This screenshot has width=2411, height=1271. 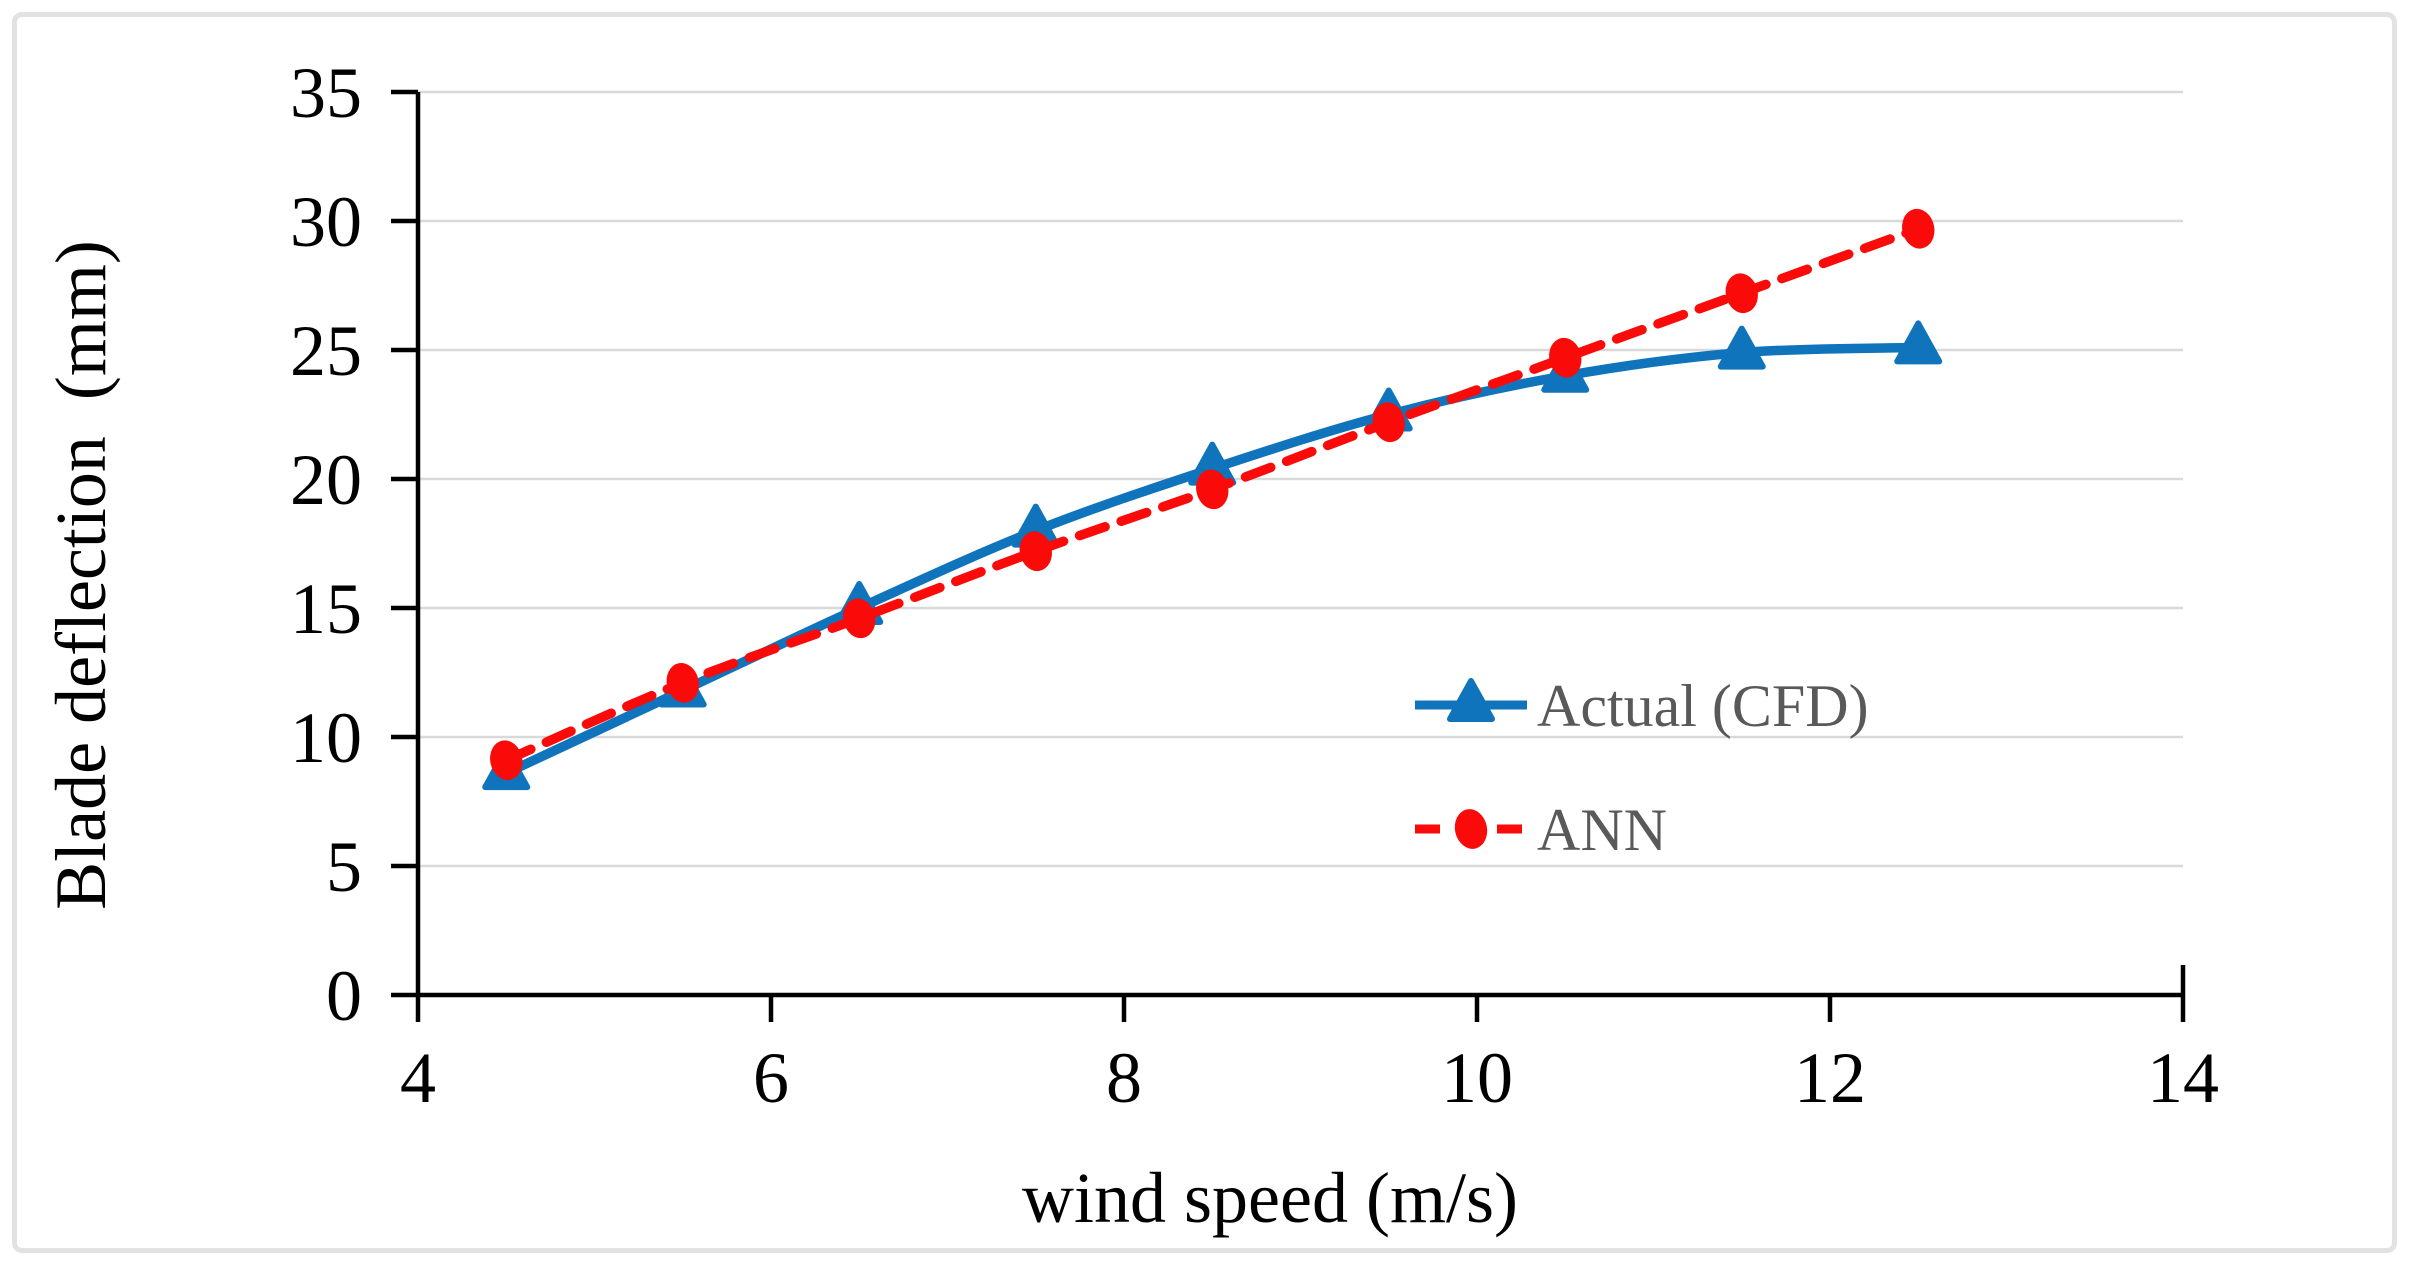 I want to click on x-axis-title: wind speed (m/s), so click(x=1270, y=1198).